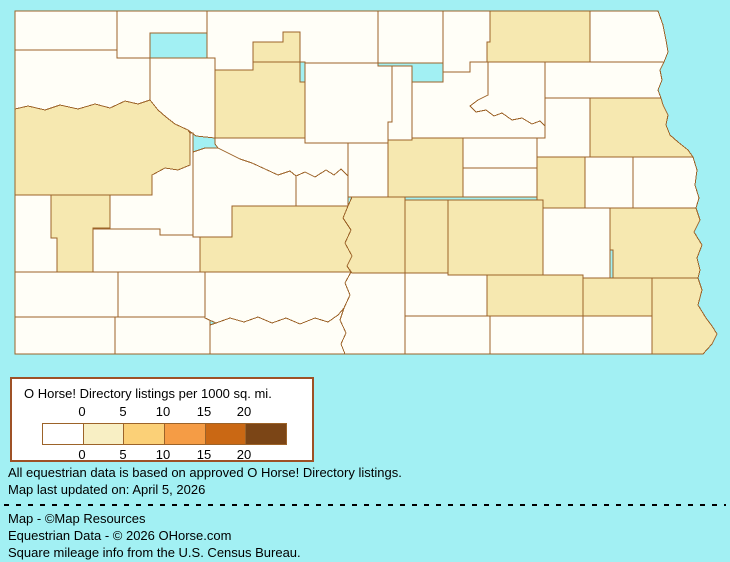  Describe the element at coordinates (120, 535) in the screenshot. I see `equestrian-data-credit: Equestrian Data - © 2026 OHorse.com` at that location.